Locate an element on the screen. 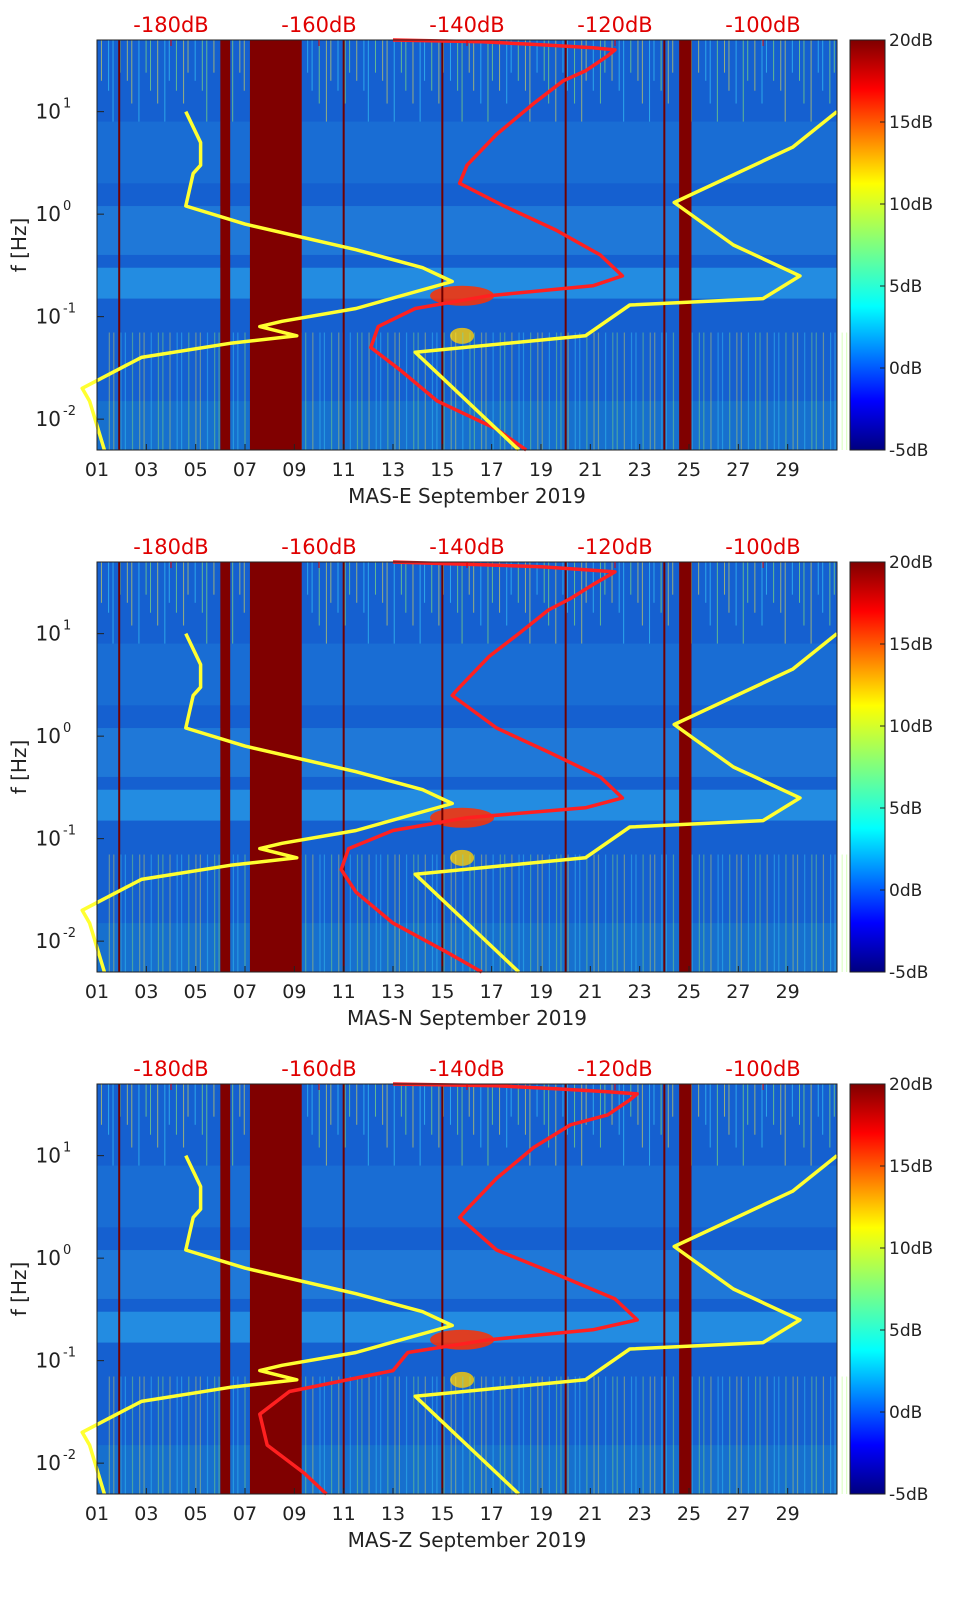  x-axis-label: MAS-N September 2019 is located at coordinates (467, 1018).